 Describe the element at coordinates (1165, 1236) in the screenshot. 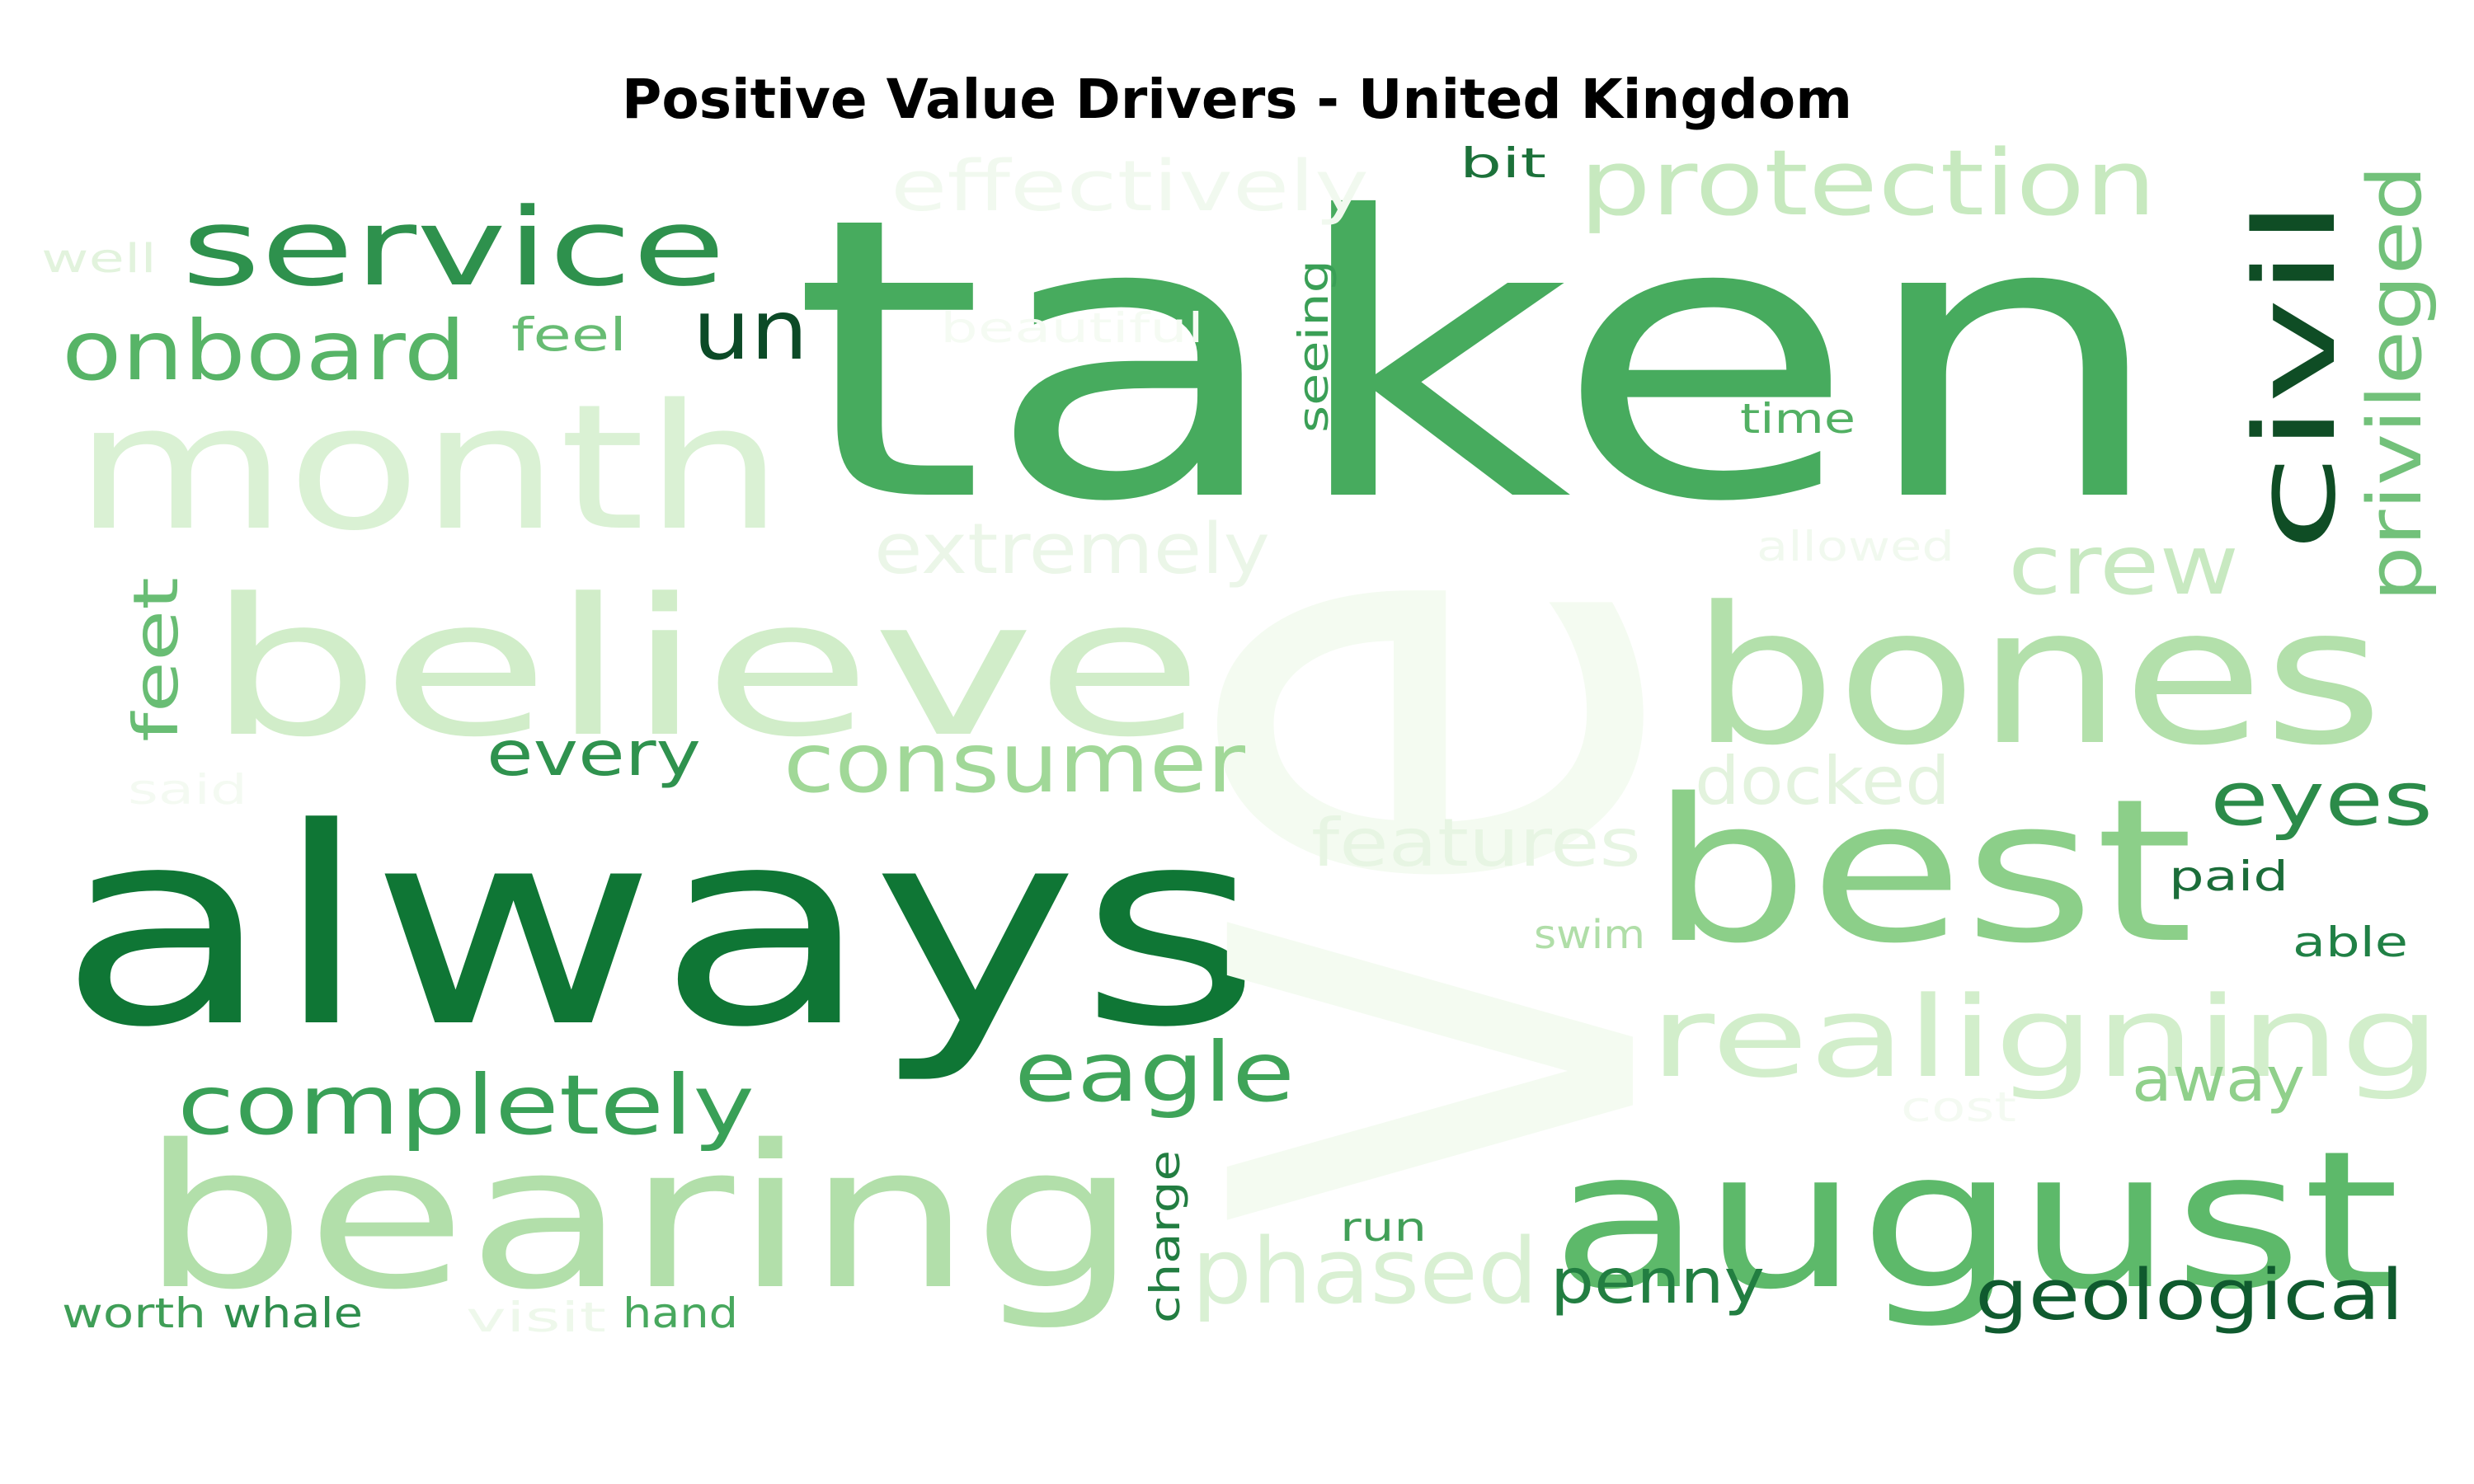

I see `word-charge: charge` at that location.